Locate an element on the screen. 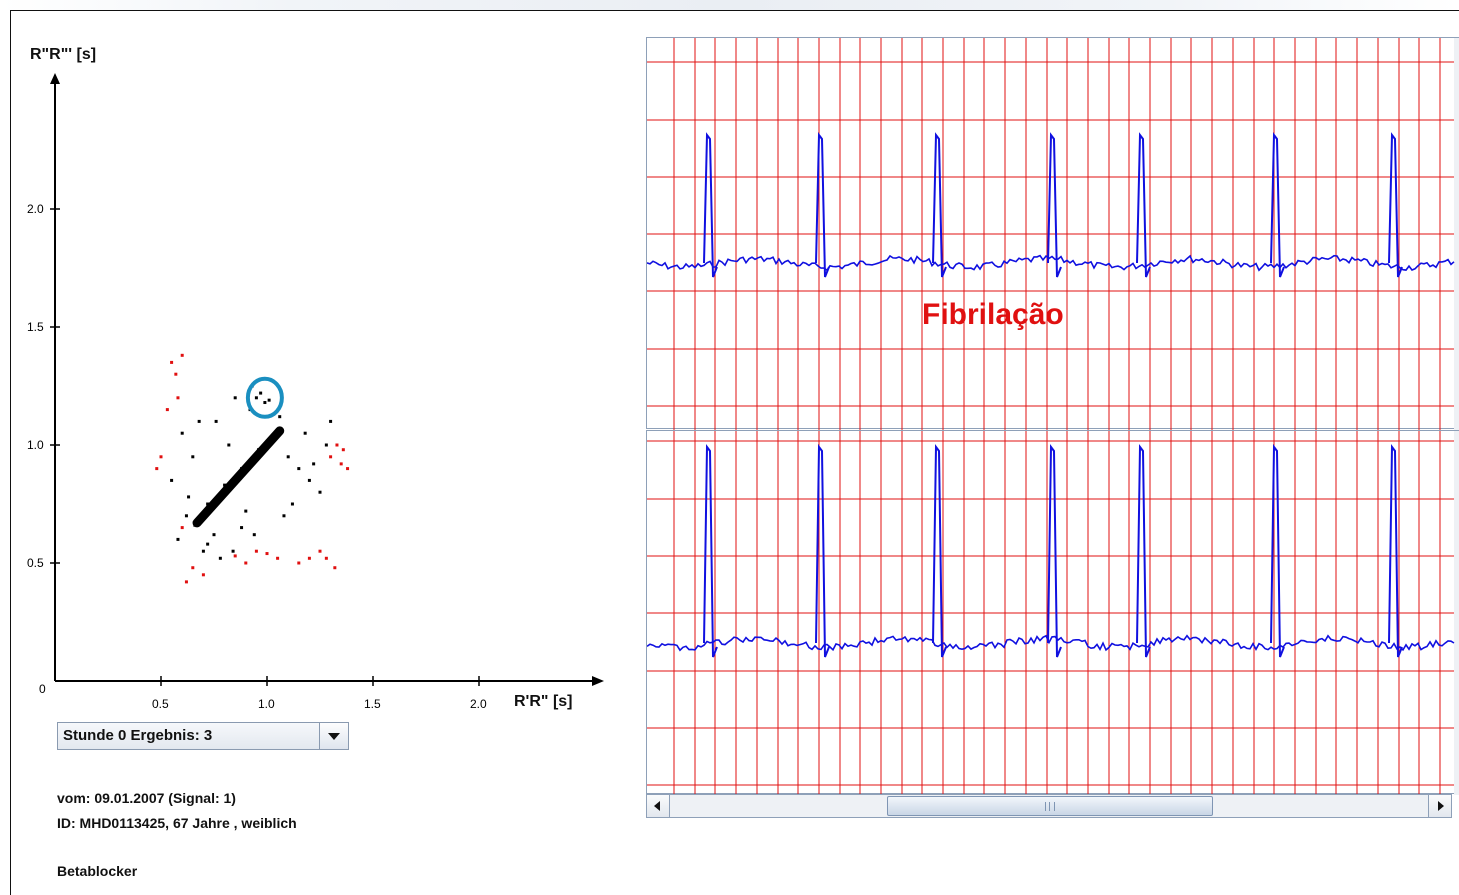 The height and width of the screenshot is (895, 1459). scrollbar-thumb is located at coordinates (1050, 806).